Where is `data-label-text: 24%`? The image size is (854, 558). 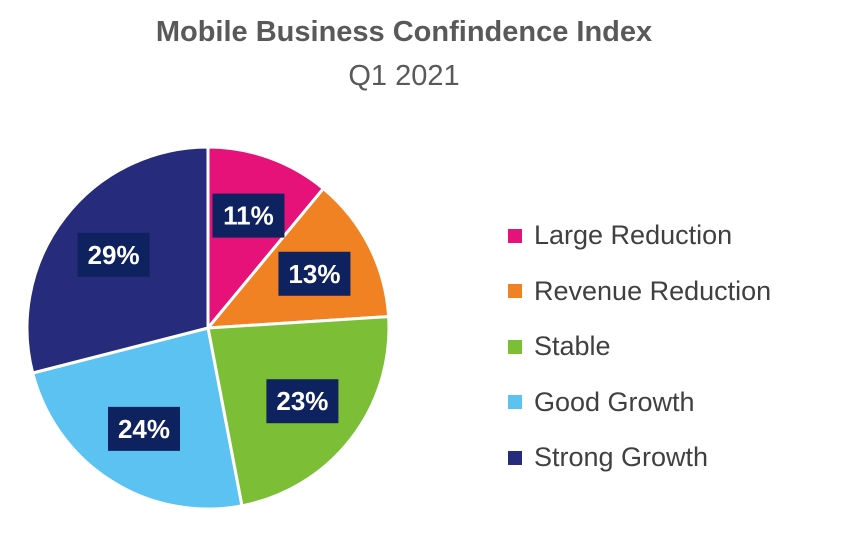 data-label-text: 24% is located at coordinates (144, 429).